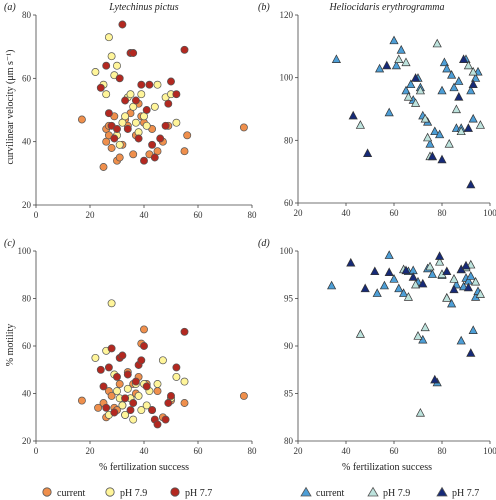  I want to click on y-tick-label: 85, so click(289, 394).